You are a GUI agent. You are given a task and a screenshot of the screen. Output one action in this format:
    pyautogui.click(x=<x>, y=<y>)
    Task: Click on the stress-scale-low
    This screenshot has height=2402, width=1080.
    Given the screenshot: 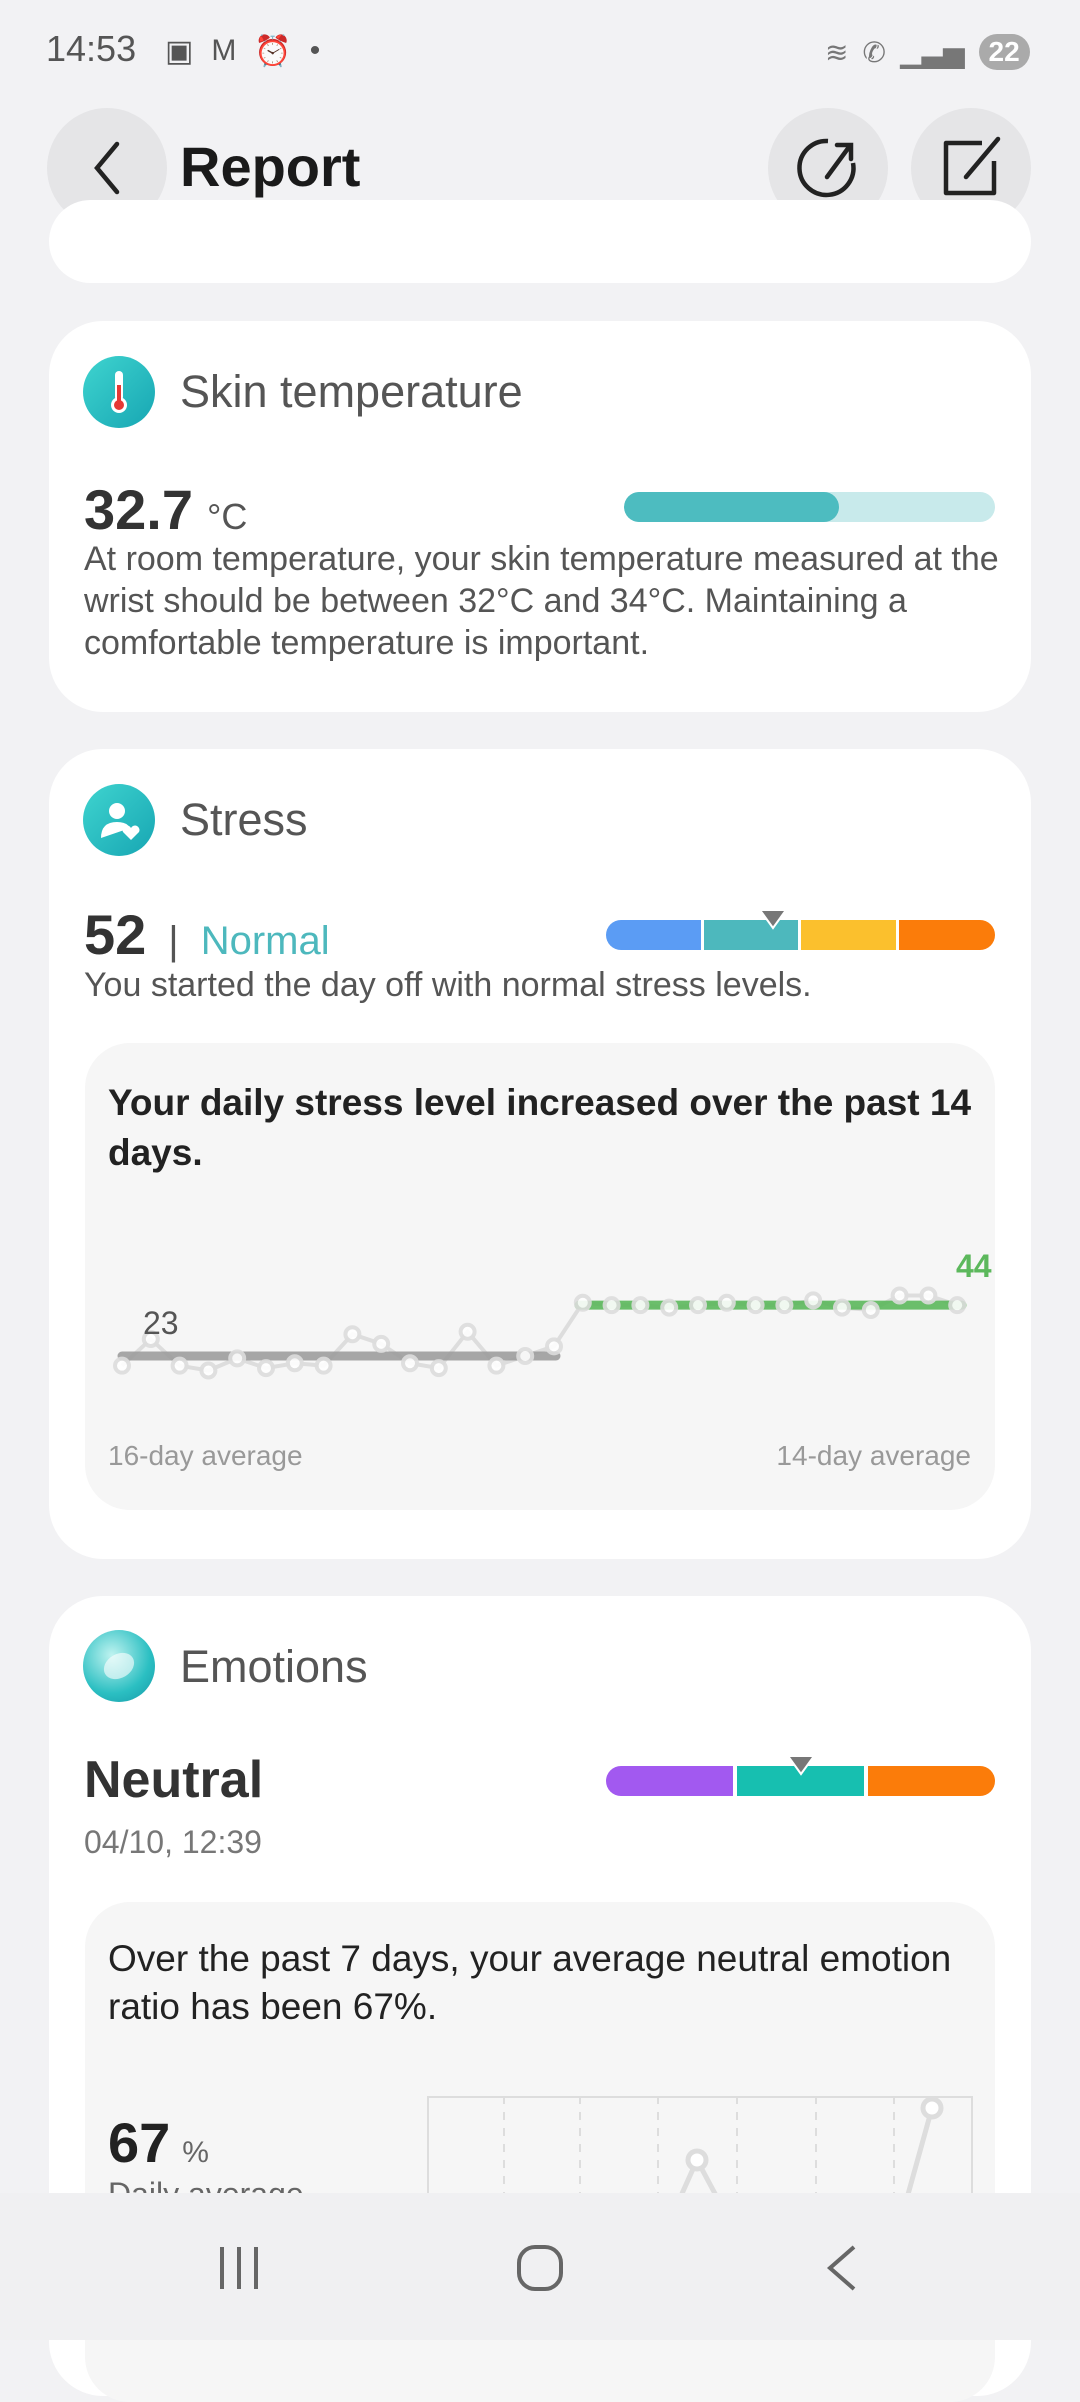 What is the action you would take?
    pyautogui.click(x=653, y=935)
    